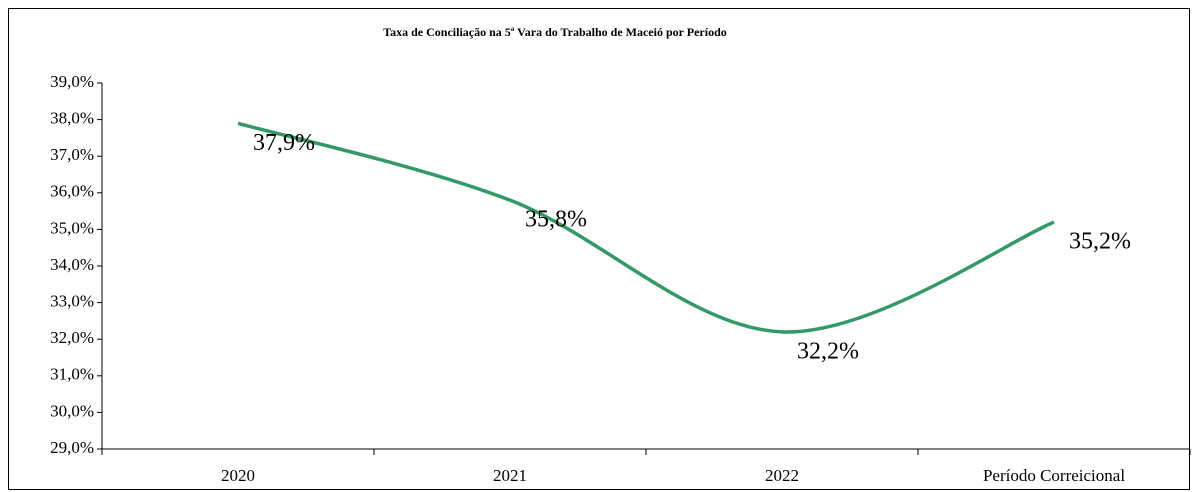  What do you see at coordinates (510, 475) in the screenshot?
I see `x-tick-label: 2021` at bounding box center [510, 475].